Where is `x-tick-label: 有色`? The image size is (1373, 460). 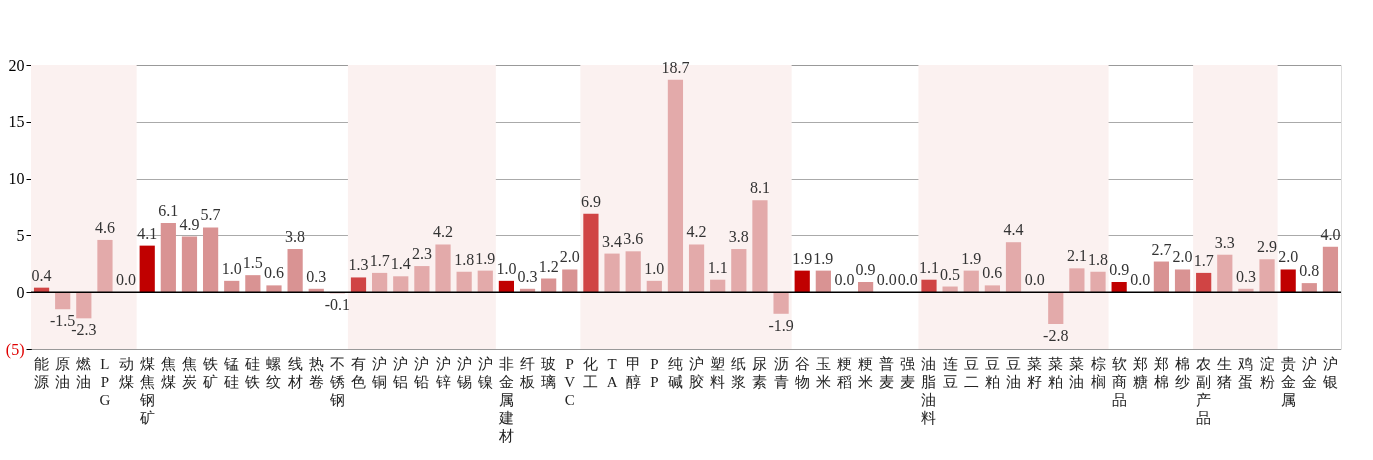
x-tick-label: 有色 is located at coordinates (358, 373).